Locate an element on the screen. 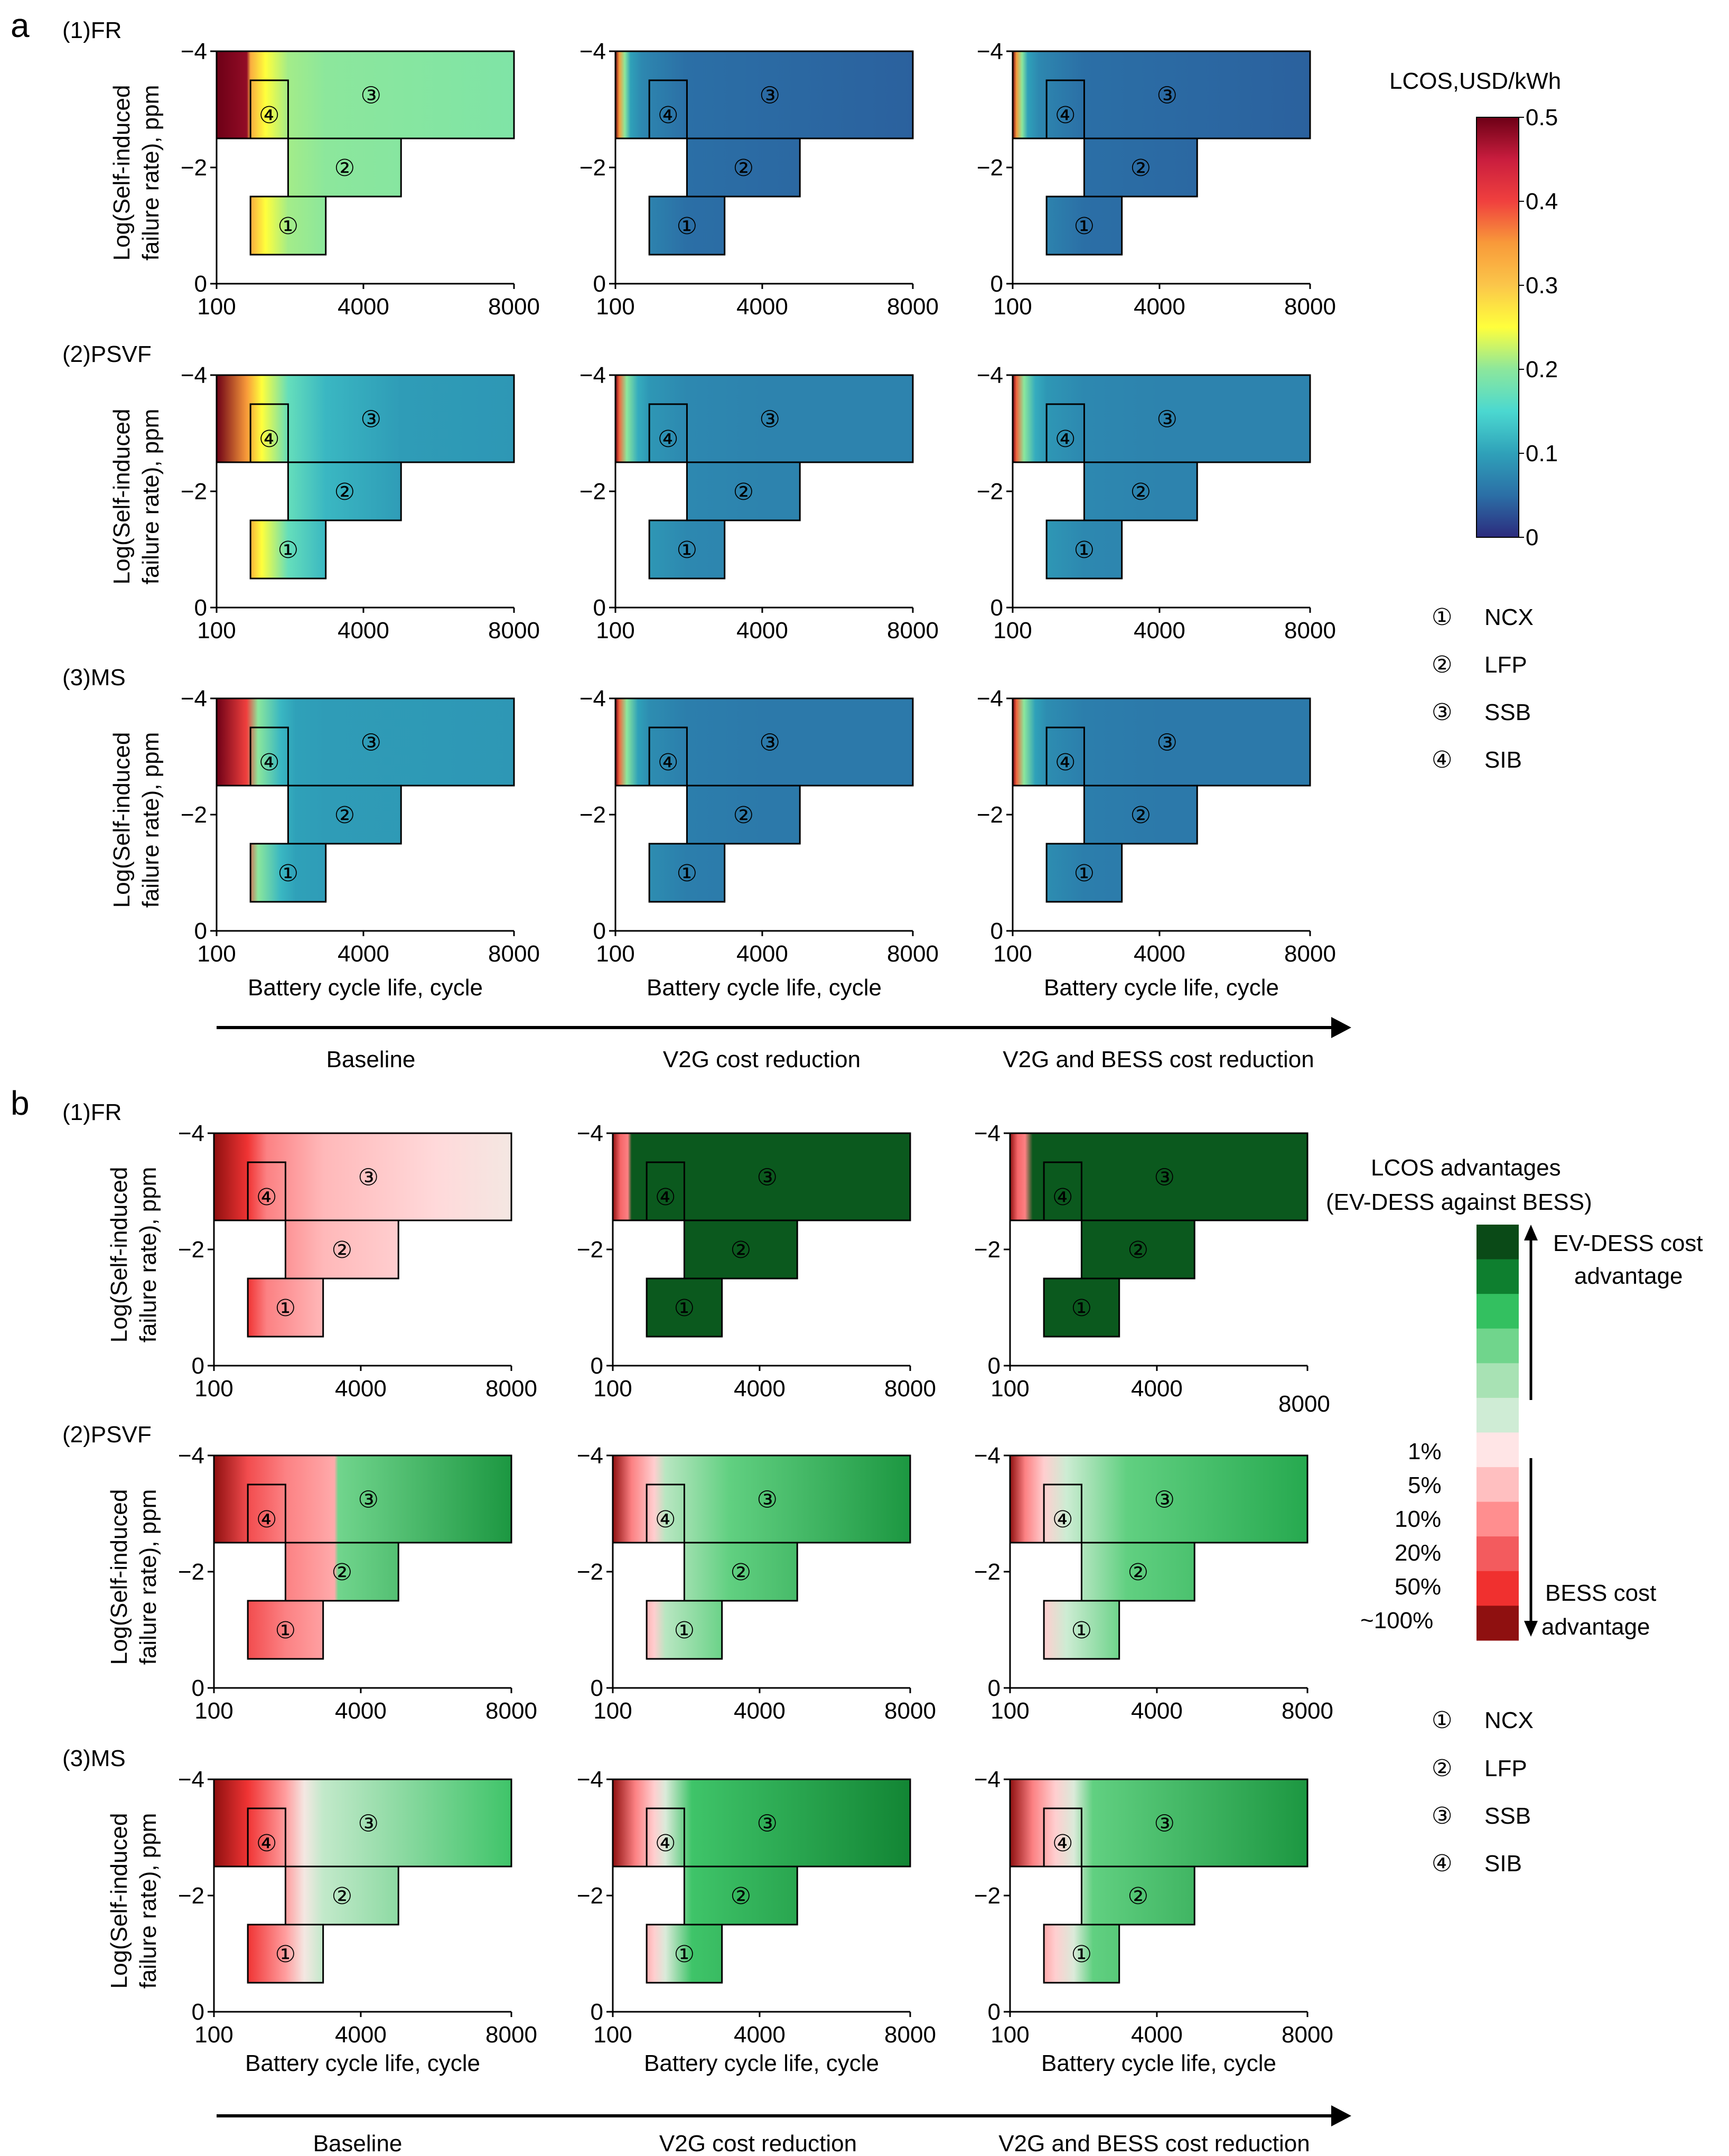 The image size is (1729, 2156). legend-a-label-ssb: SSB is located at coordinates (1507, 712).